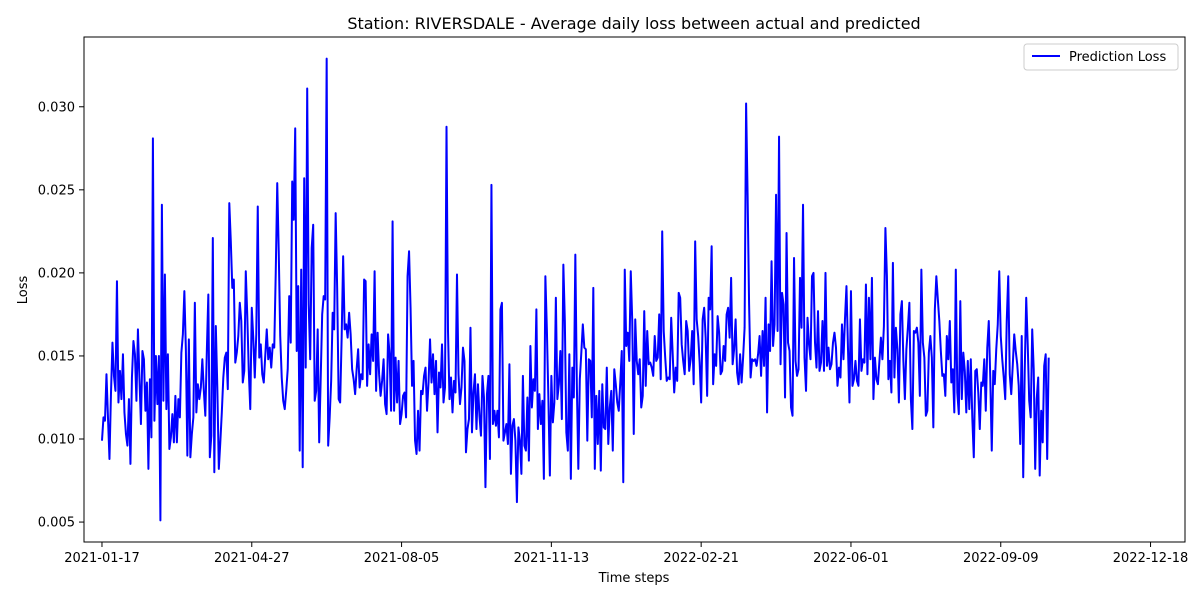 Image resolution: width=1200 pixels, height=600 pixels. What do you see at coordinates (252, 558) in the screenshot?
I see `x-tick-label: 2021-04-27` at bounding box center [252, 558].